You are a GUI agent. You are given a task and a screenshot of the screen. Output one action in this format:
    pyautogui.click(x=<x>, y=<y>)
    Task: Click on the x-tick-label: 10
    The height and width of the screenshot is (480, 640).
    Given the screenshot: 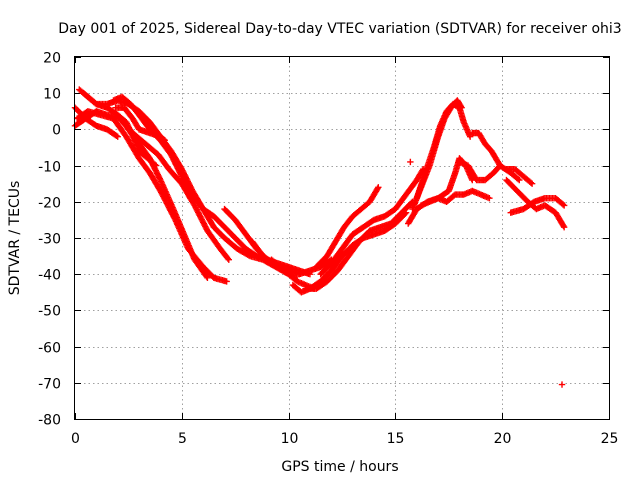 What is the action you would take?
    pyautogui.click(x=290, y=439)
    